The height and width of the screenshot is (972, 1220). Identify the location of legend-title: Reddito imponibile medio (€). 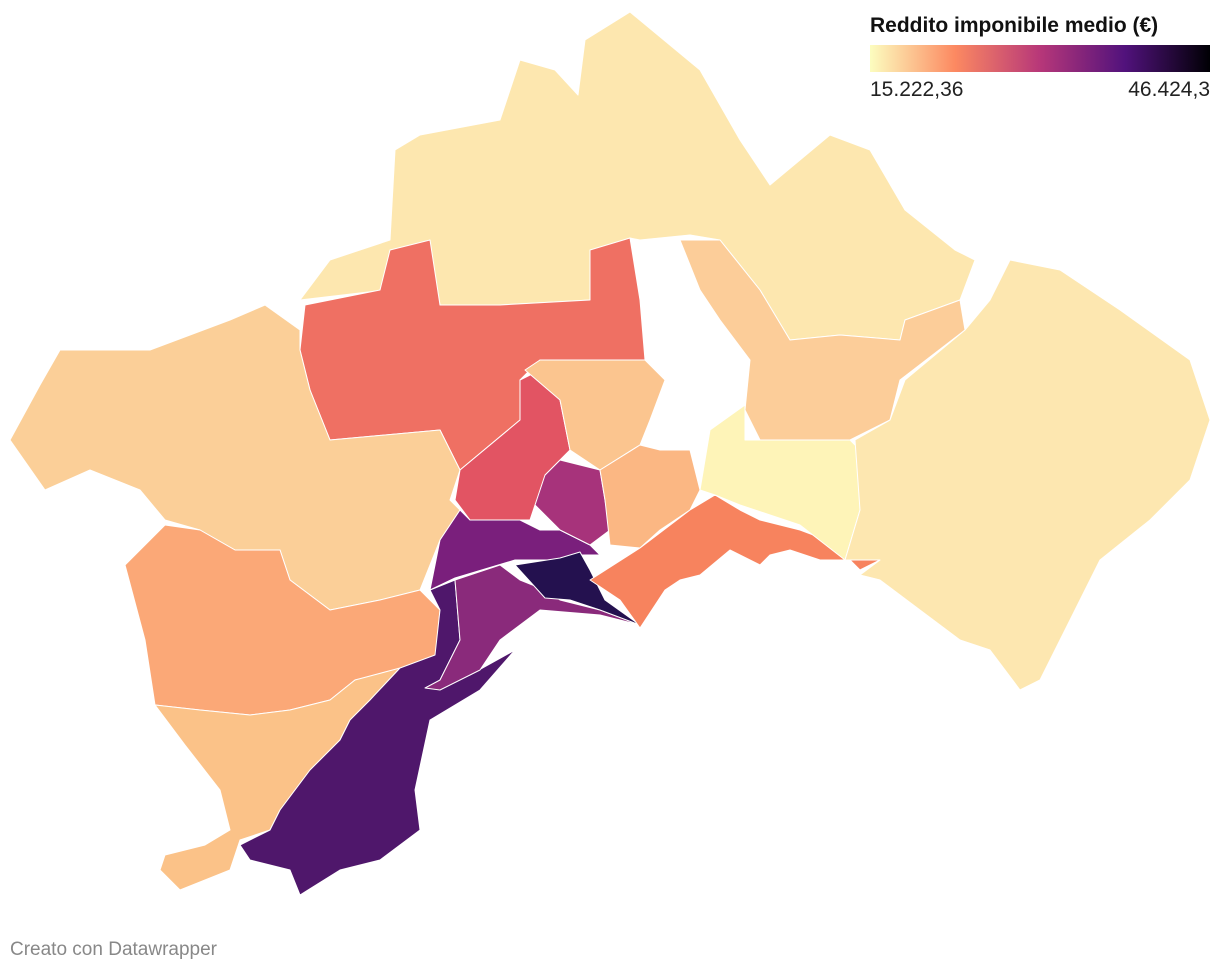
(1014, 25).